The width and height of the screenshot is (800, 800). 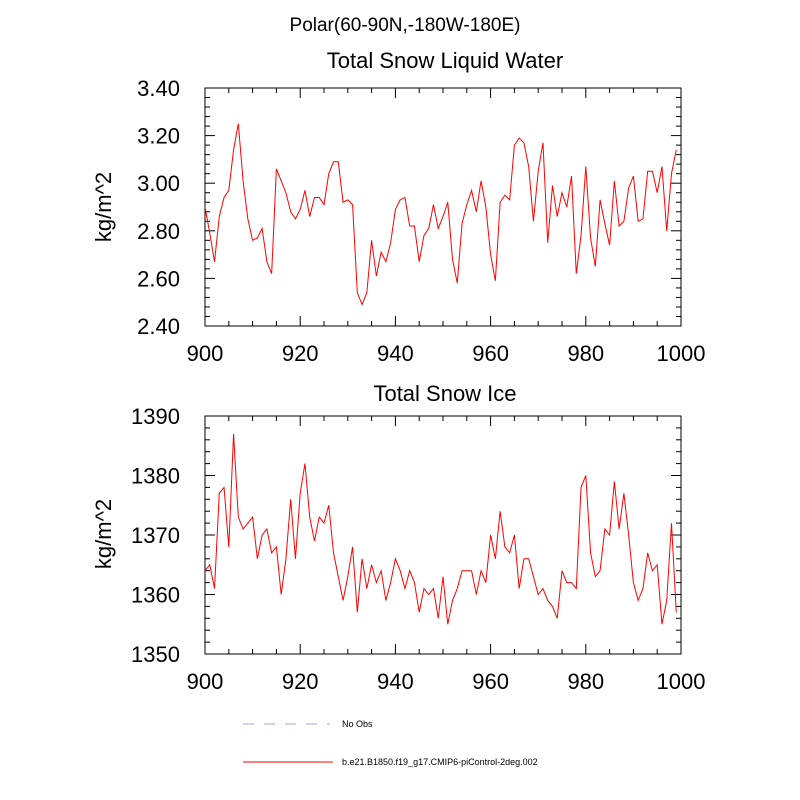 I want to click on y-tick-label: 3.20, so click(x=158, y=136).